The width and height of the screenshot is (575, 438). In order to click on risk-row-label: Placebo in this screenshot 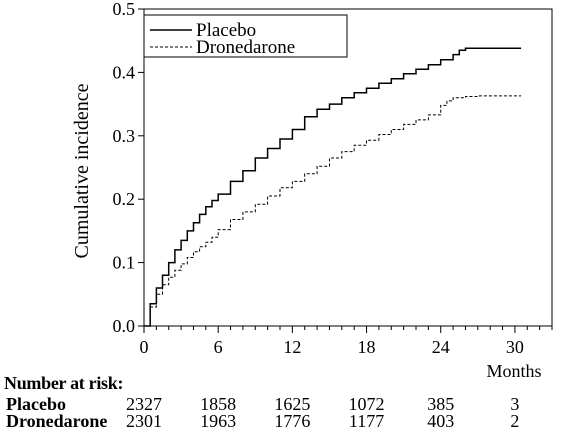, I will do `click(36, 404)`.